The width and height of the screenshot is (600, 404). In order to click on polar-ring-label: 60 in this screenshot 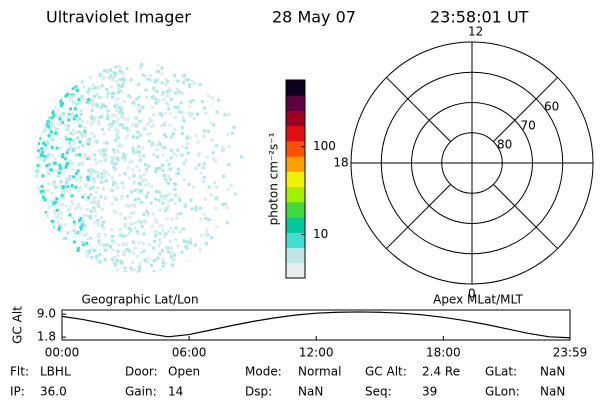, I will do `click(551, 107)`.